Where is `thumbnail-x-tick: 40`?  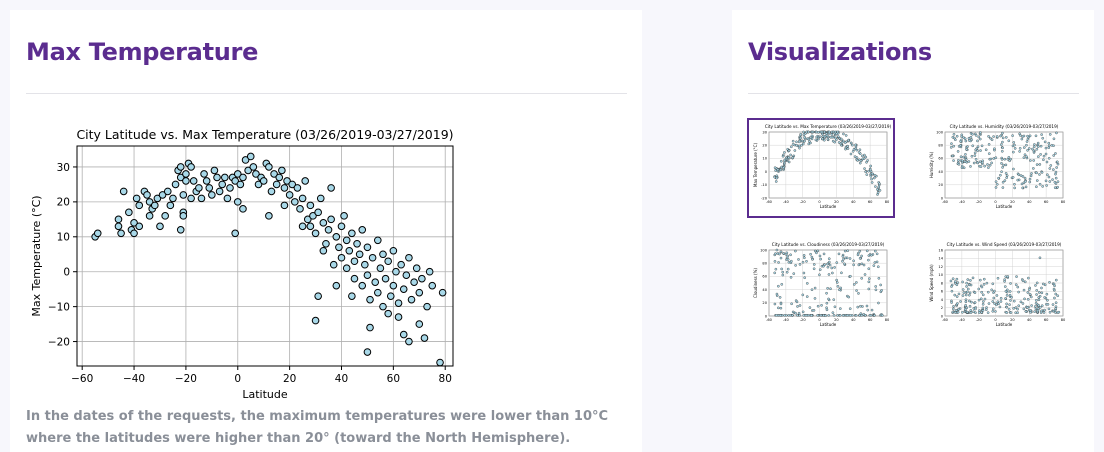 thumbnail-x-tick: 40 is located at coordinates (1029, 202).